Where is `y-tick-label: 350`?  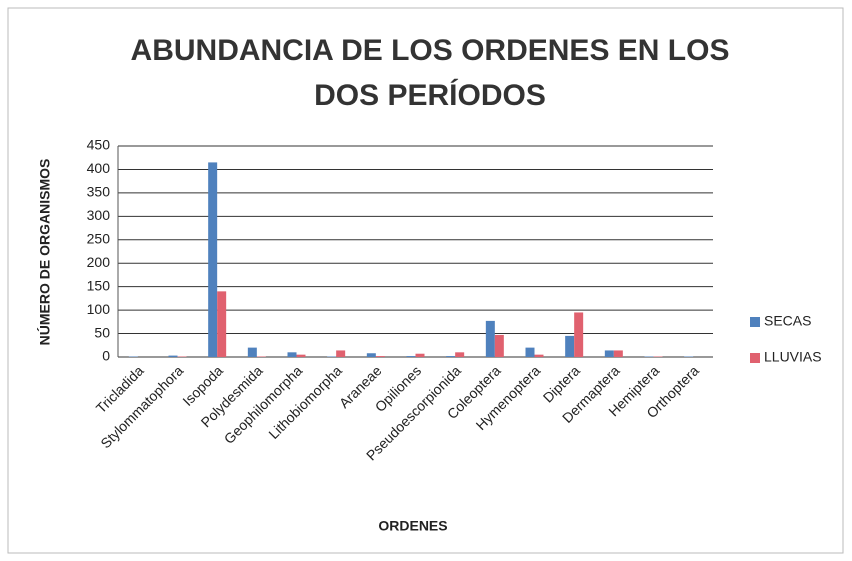
y-tick-label: 350 is located at coordinates (99, 192).